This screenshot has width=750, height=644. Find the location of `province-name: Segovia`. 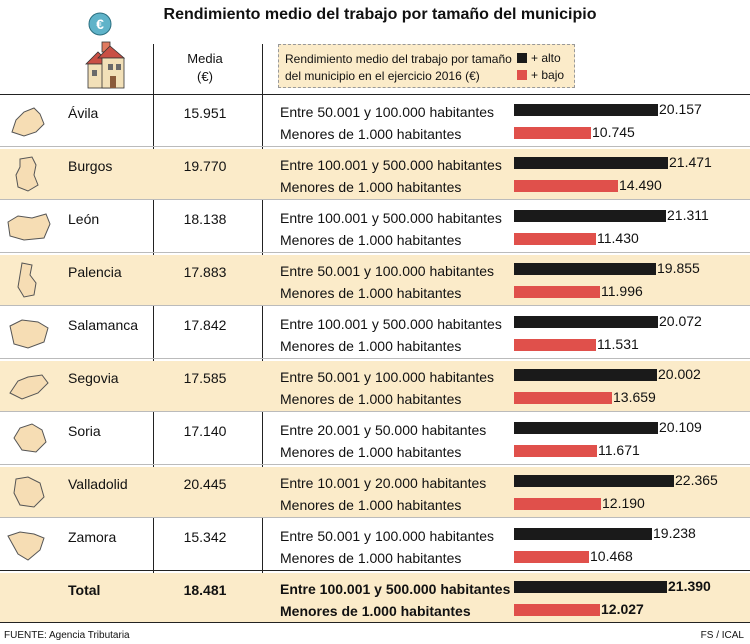

province-name: Segovia is located at coordinates (93, 378).